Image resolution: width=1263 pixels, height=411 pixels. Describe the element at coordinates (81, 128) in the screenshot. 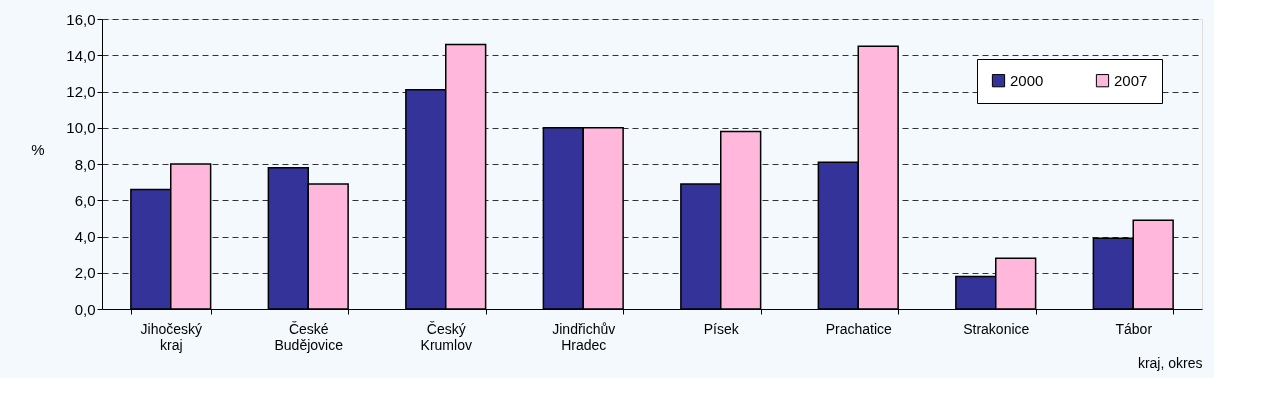

I see `y-tick-label: 10,0` at that location.